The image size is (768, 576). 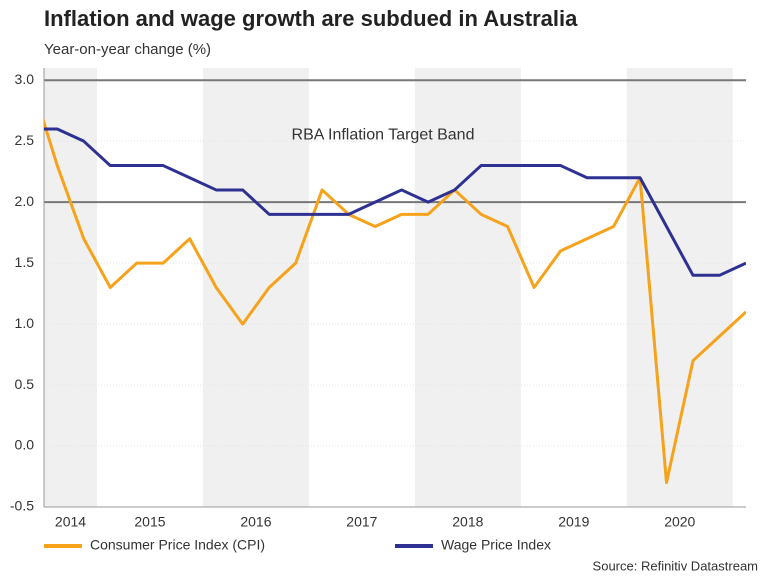 I want to click on y-tick-label: 3.0, so click(x=25, y=79).